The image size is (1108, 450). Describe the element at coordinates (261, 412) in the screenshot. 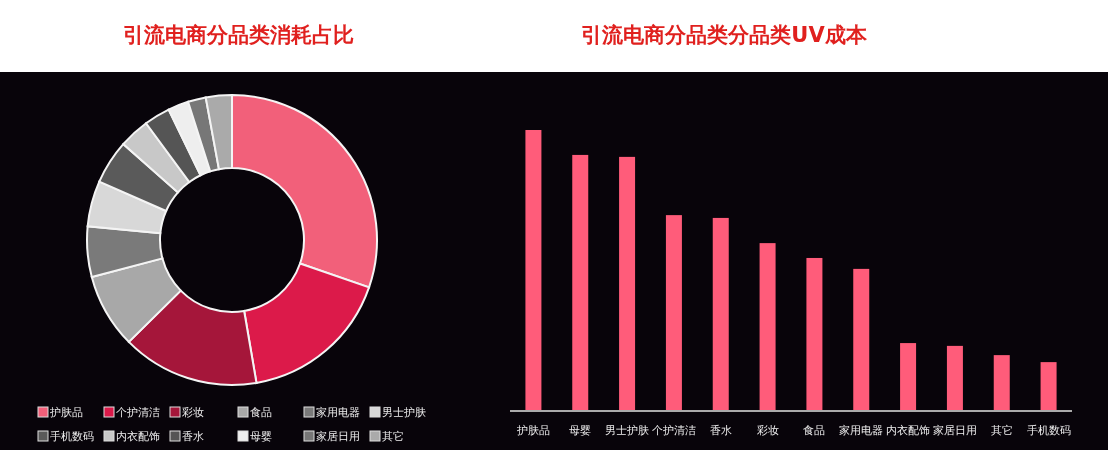

I see `legend-label: 食品` at that location.